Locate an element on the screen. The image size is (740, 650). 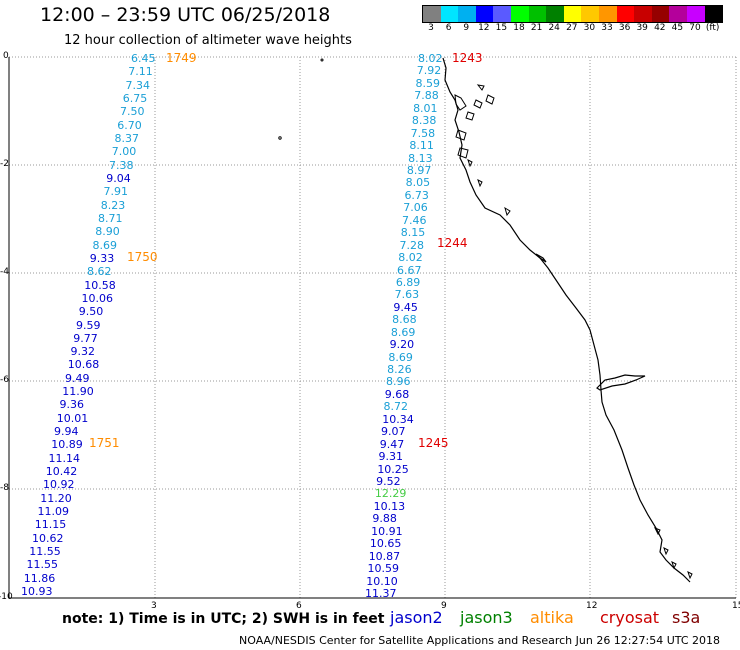
wave-height-value: 11.15 is located at coordinates (50, 525).